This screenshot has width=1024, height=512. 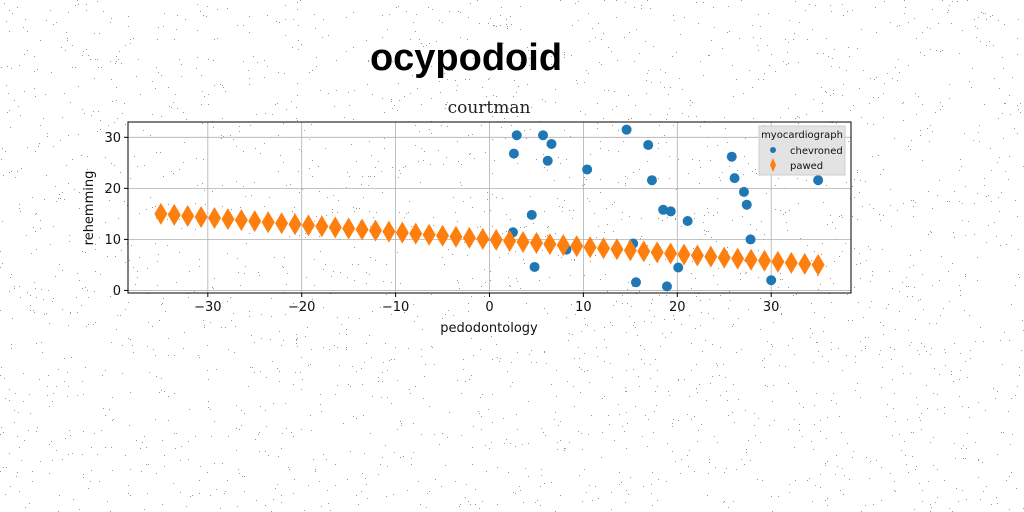 What do you see at coordinates (773, 150) in the screenshot?
I see `legend-marker-chevroned` at bounding box center [773, 150].